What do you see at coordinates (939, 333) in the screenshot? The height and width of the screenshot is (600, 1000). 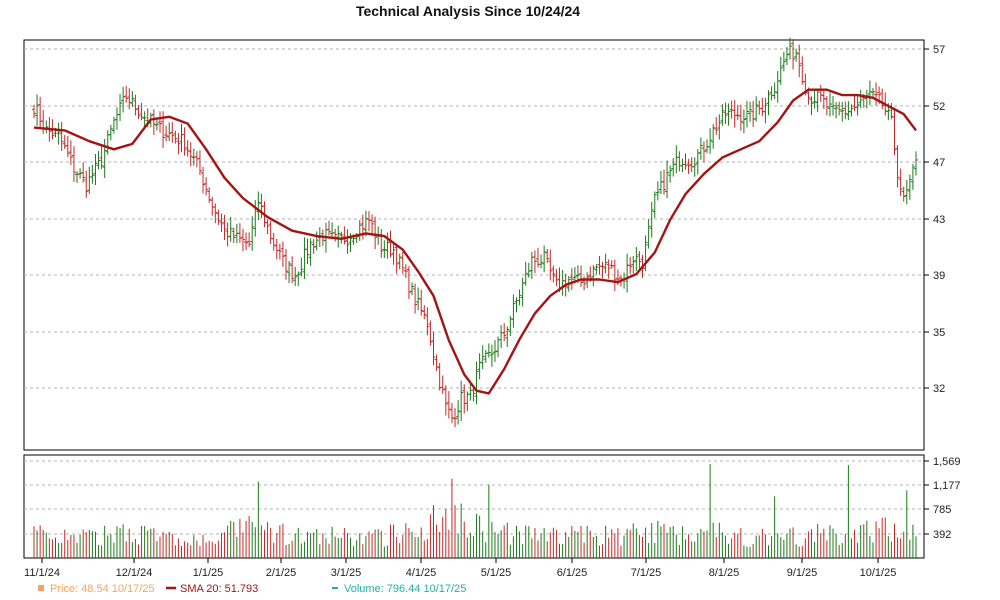 I see `price-tick-label: 35` at bounding box center [939, 333].